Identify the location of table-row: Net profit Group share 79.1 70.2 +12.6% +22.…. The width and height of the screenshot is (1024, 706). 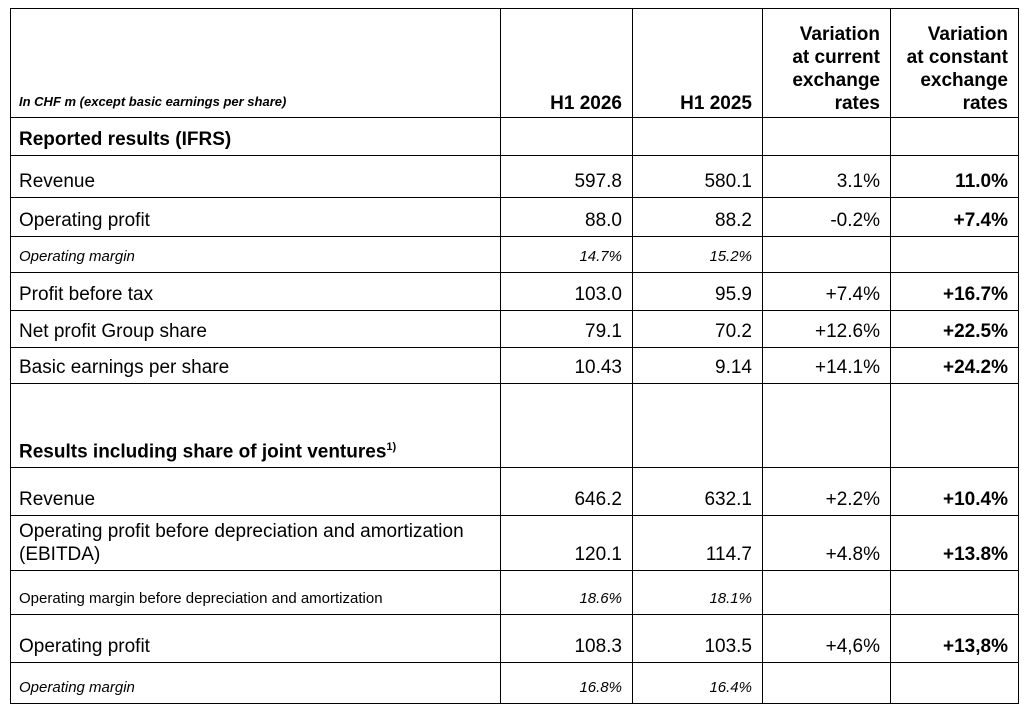
(514, 329).